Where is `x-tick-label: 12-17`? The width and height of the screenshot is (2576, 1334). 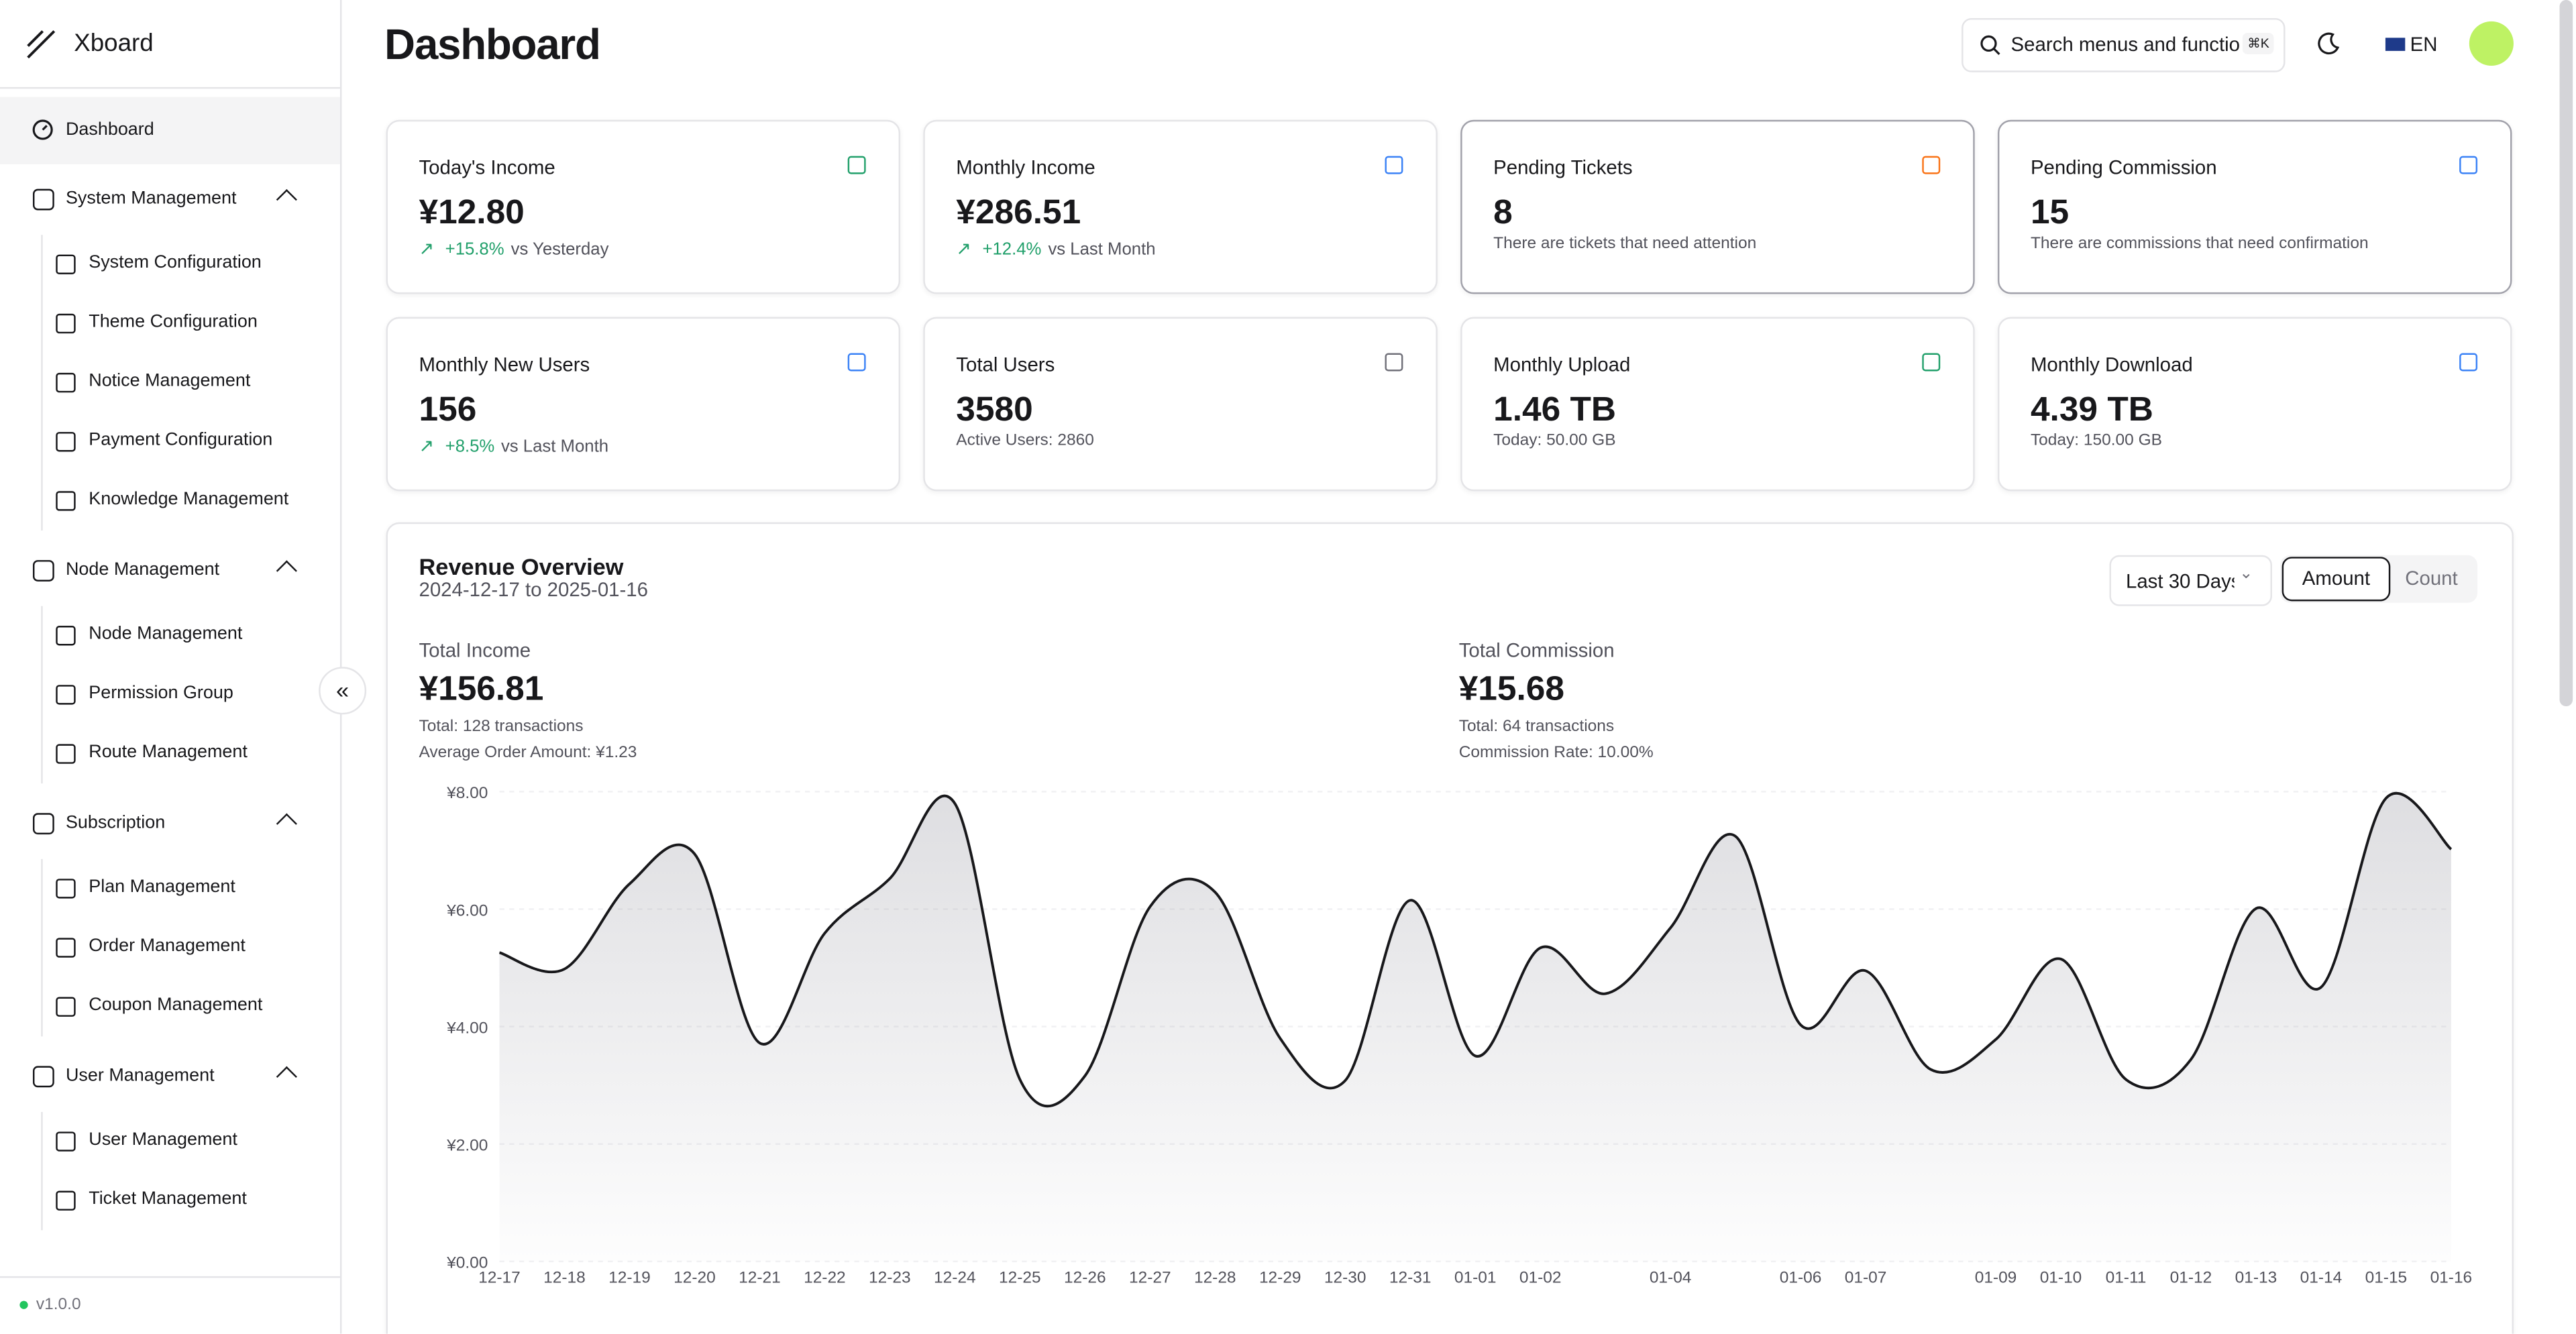
x-tick-label: 12-17 is located at coordinates (499, 1278).